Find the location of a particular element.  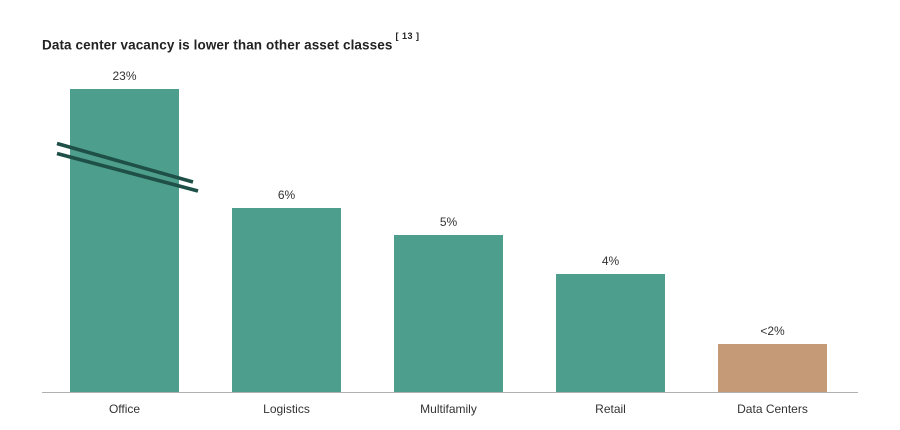

bar-group-retail: 4% Retail is located at coordinates (610, 335).